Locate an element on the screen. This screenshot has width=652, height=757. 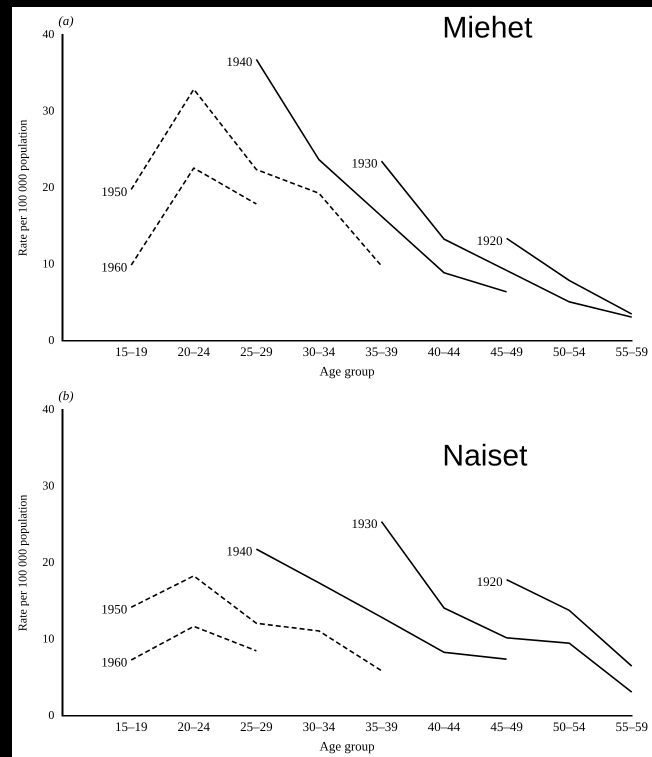
text: Naiset is located at coordinates (485, 455).